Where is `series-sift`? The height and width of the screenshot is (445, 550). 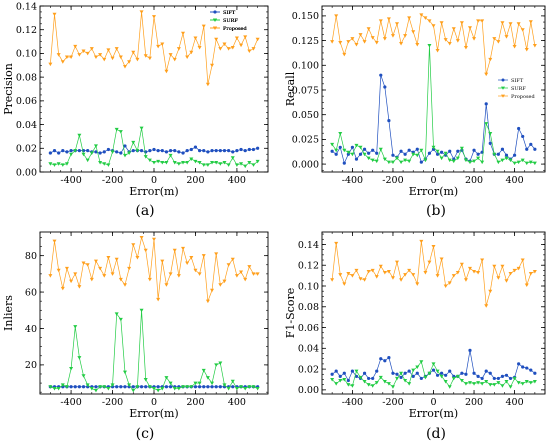
series-sift is located at coordinates (154, 149).